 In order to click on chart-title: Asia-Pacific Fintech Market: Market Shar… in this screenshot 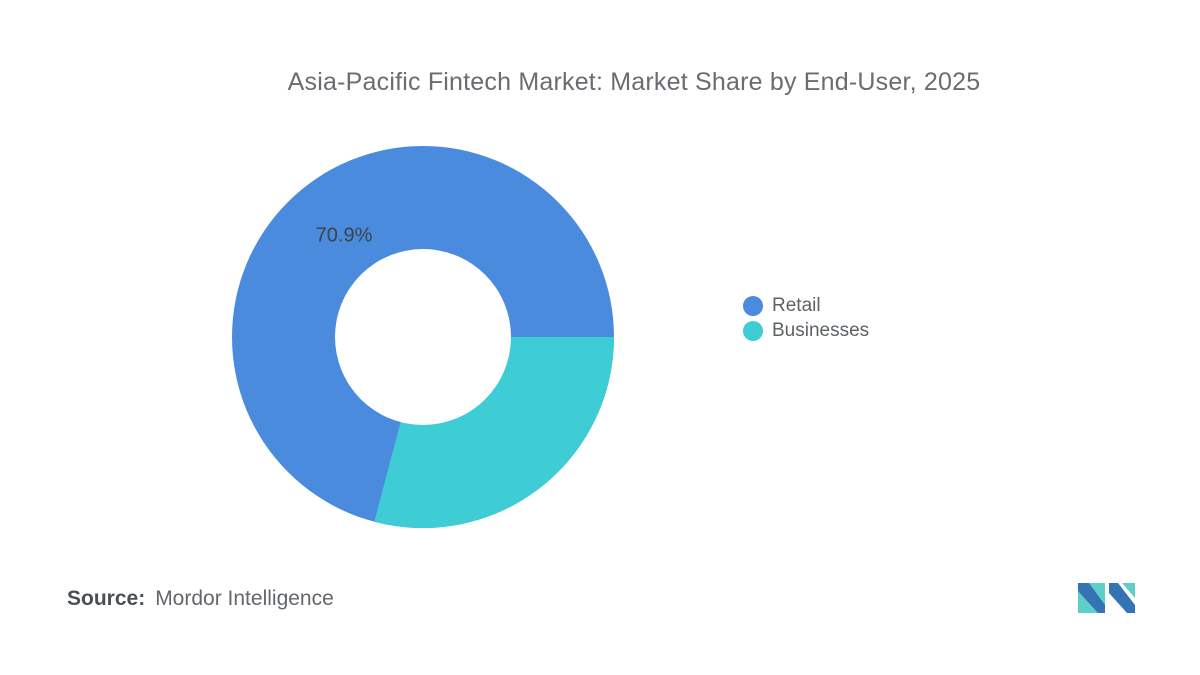, I will do `click(634, 82)`.